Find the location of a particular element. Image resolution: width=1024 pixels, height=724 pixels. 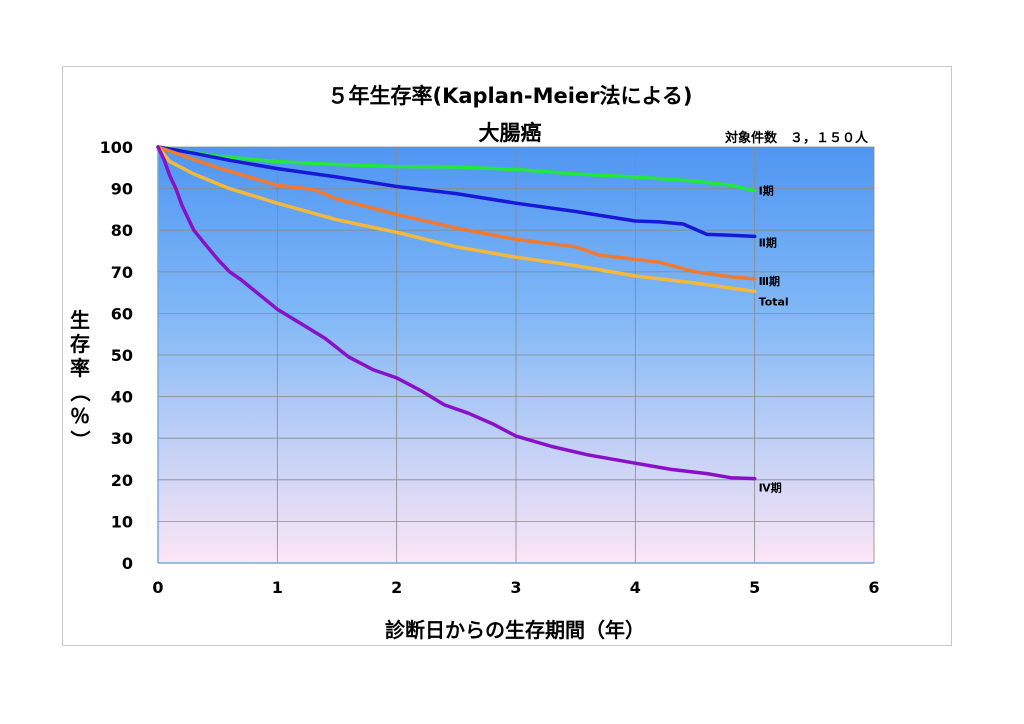

series-label: Ⅱ期 is located at coordinates (768, 242).